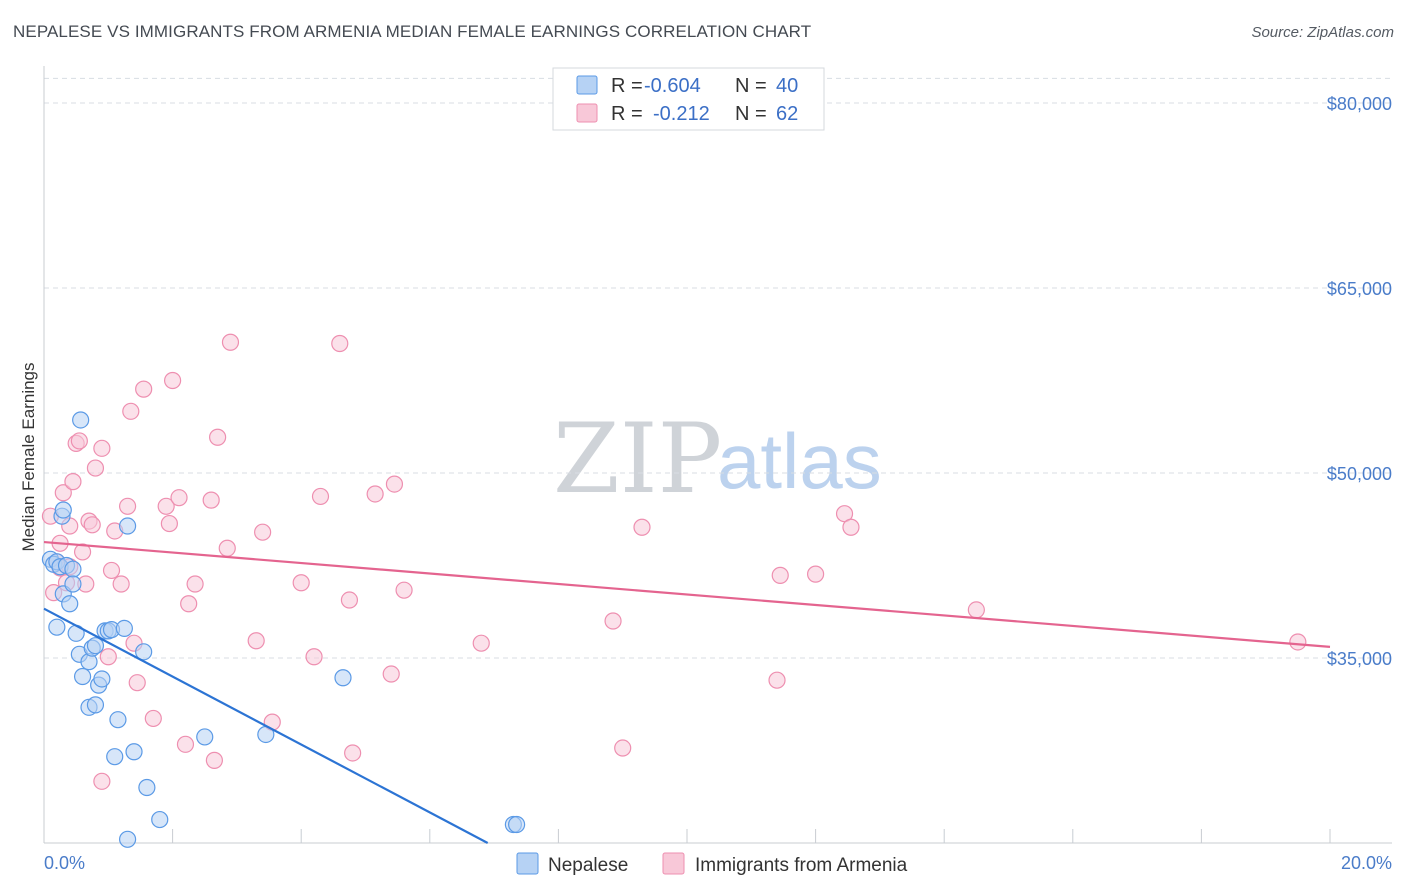 This screenshot has height=892, width=1406. Describe the element at coordinates (1359, 289) in the screenshot. I see `y-tick-label-2: $65,000` at that location.